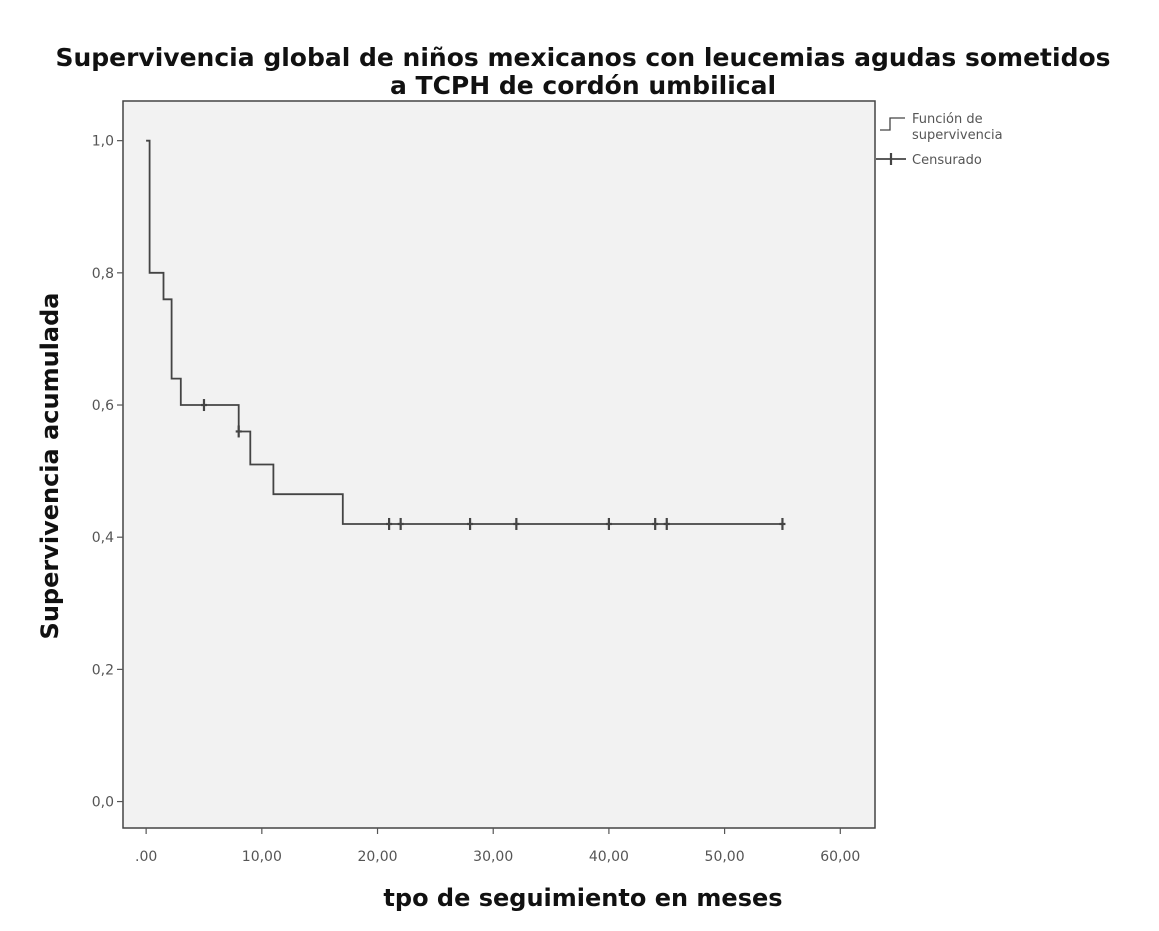  I want to click on x-tick-label: 20,00, so click(377, 857).